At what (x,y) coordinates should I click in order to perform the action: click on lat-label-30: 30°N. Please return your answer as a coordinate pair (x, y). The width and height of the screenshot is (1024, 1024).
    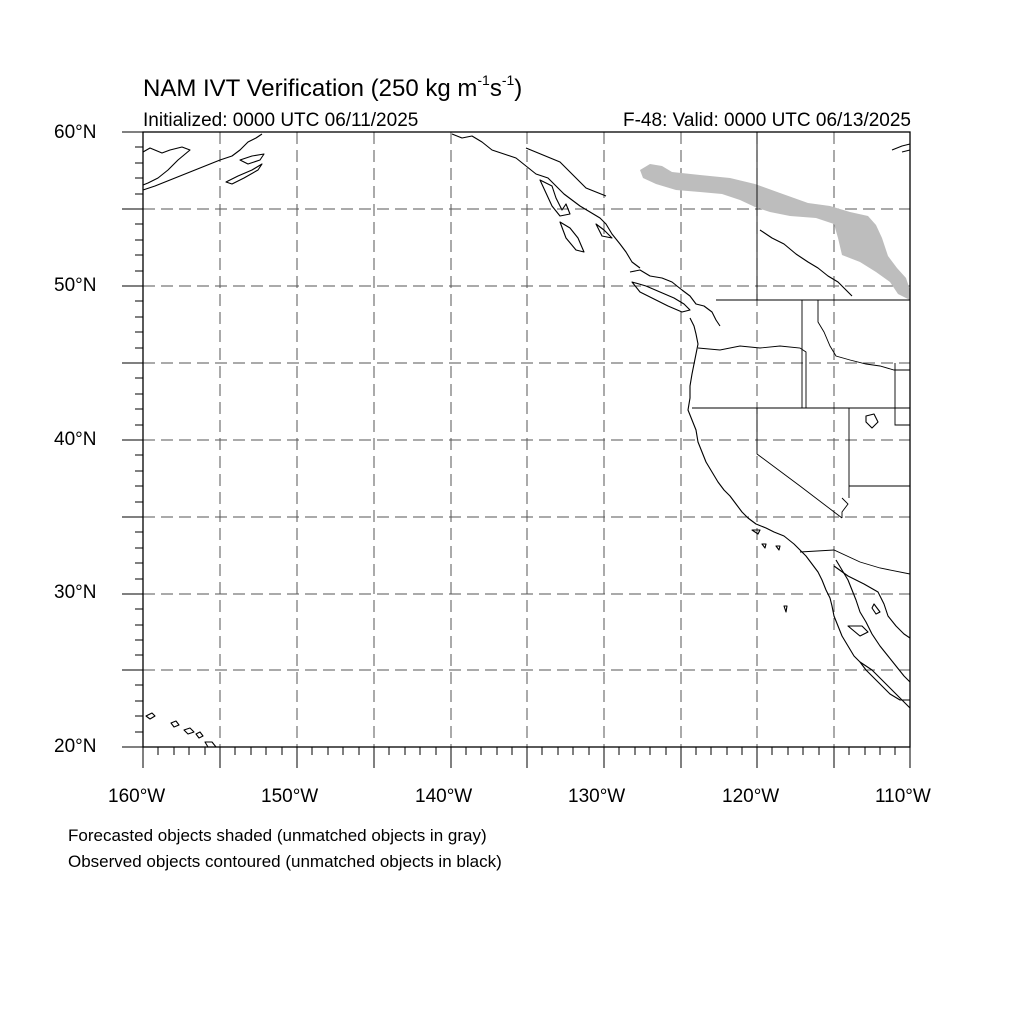
    Looking at the image, I should click on (75, 592).